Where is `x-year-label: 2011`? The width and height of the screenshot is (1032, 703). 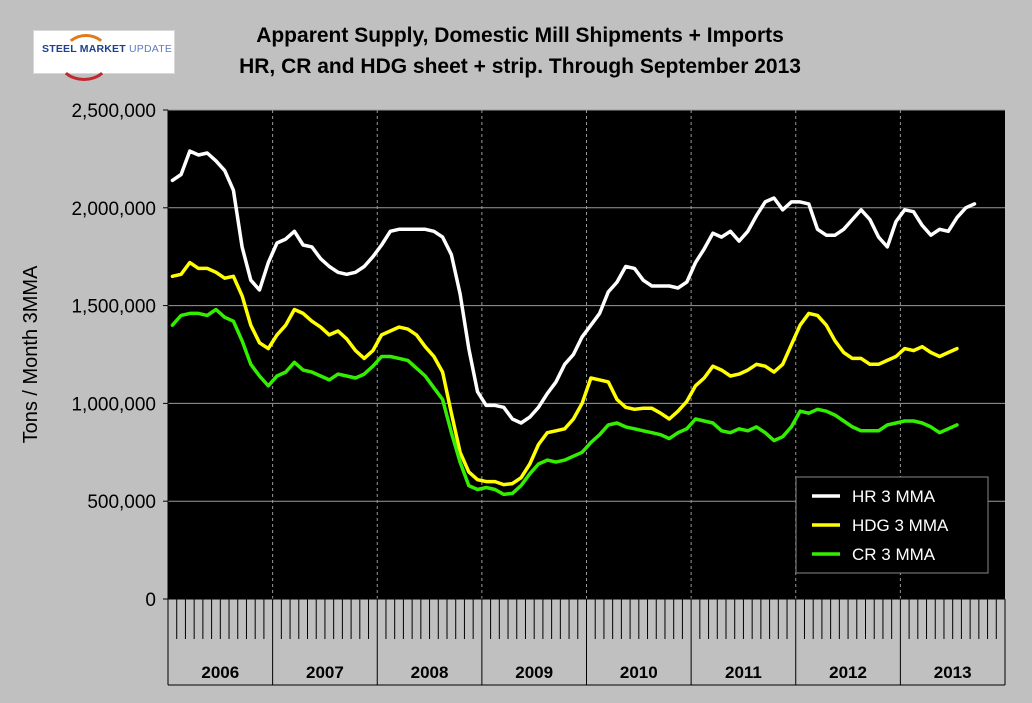 x-year-label: 2011 is located at coordinates (743, 672).